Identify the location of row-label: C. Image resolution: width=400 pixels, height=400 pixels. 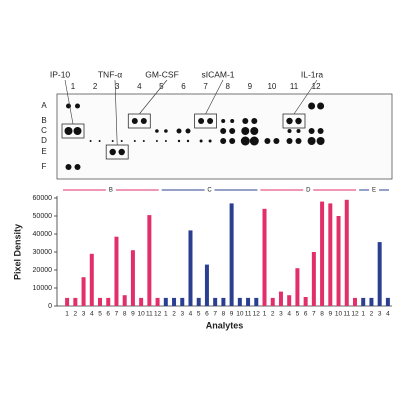
(44, 130).